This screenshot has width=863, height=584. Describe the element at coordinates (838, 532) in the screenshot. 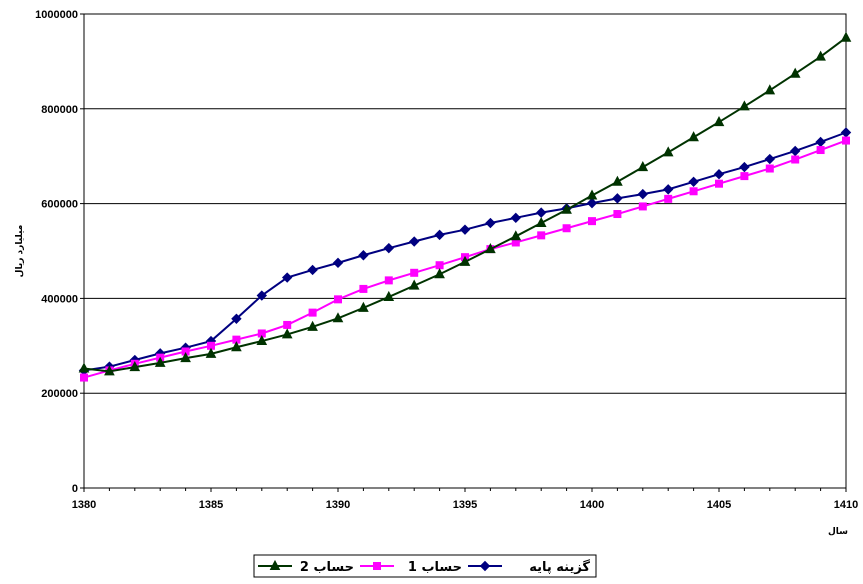

I see `x-axis-title: سال` at that location.